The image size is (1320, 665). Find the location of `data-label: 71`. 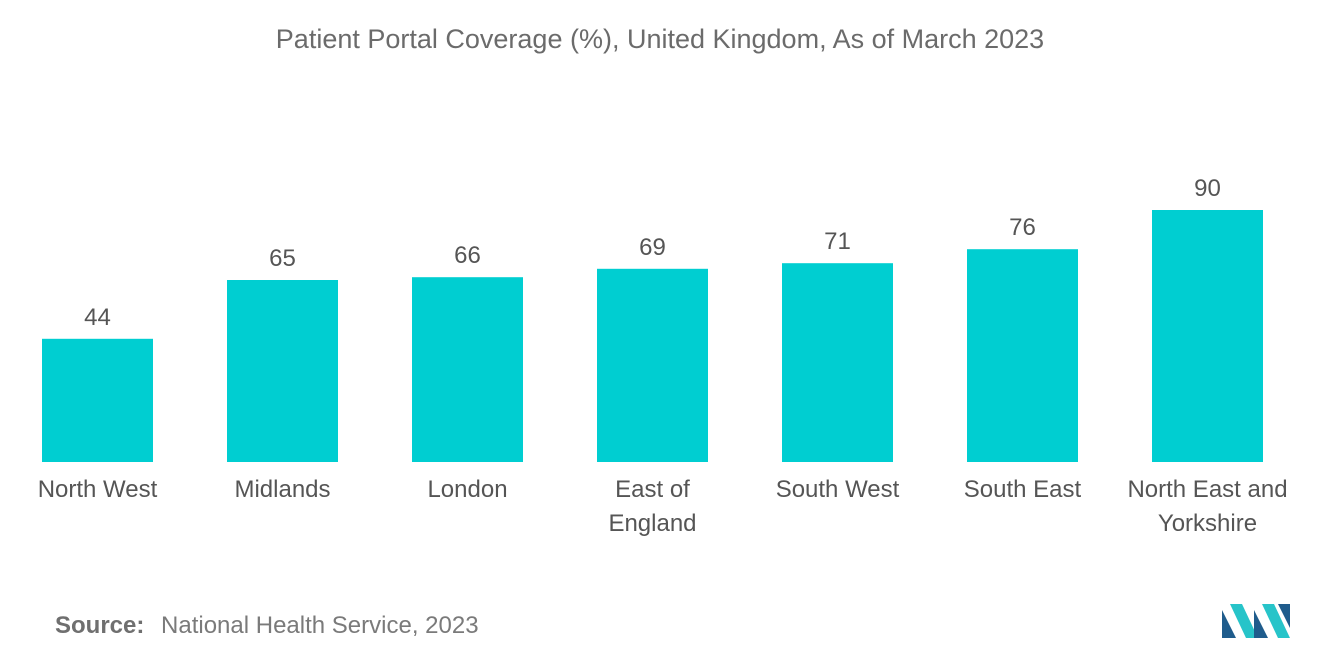

data-label: 71 is located at coordinates (837, 241).